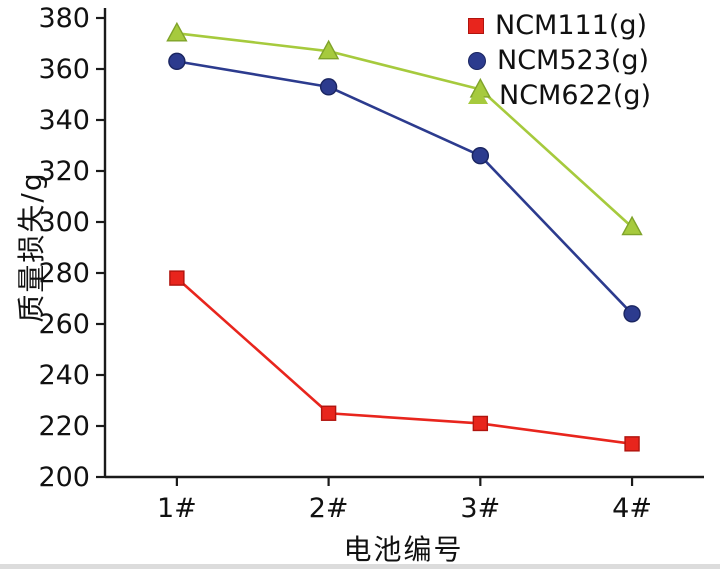 The image size is (720, 569). I want to click on legend-label: NCM622(g), so click(575, 95).